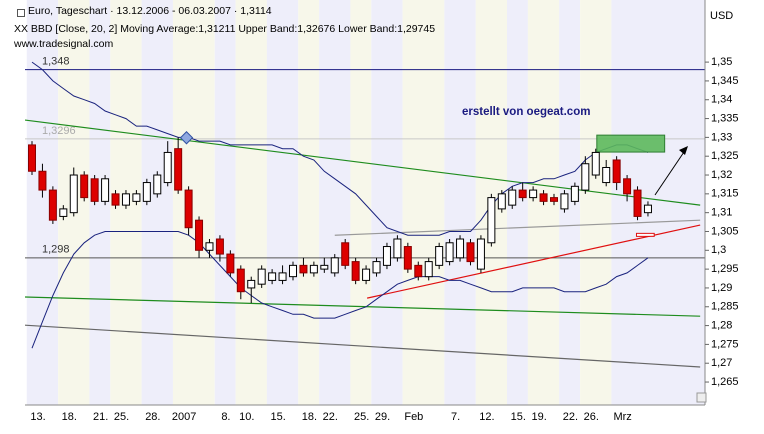  Describe the element at coordinates (718, 250) in the screenshot. I see `y-tick-label: 1,3` at that location.